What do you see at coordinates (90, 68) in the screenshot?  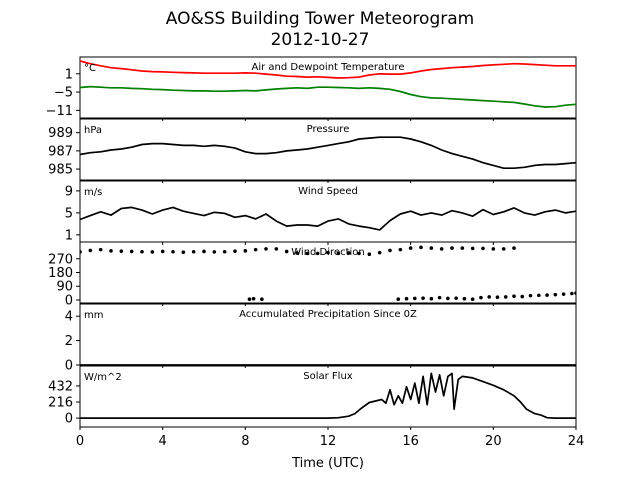 I see `unit-label: °C` at bounding box center [90, 68].